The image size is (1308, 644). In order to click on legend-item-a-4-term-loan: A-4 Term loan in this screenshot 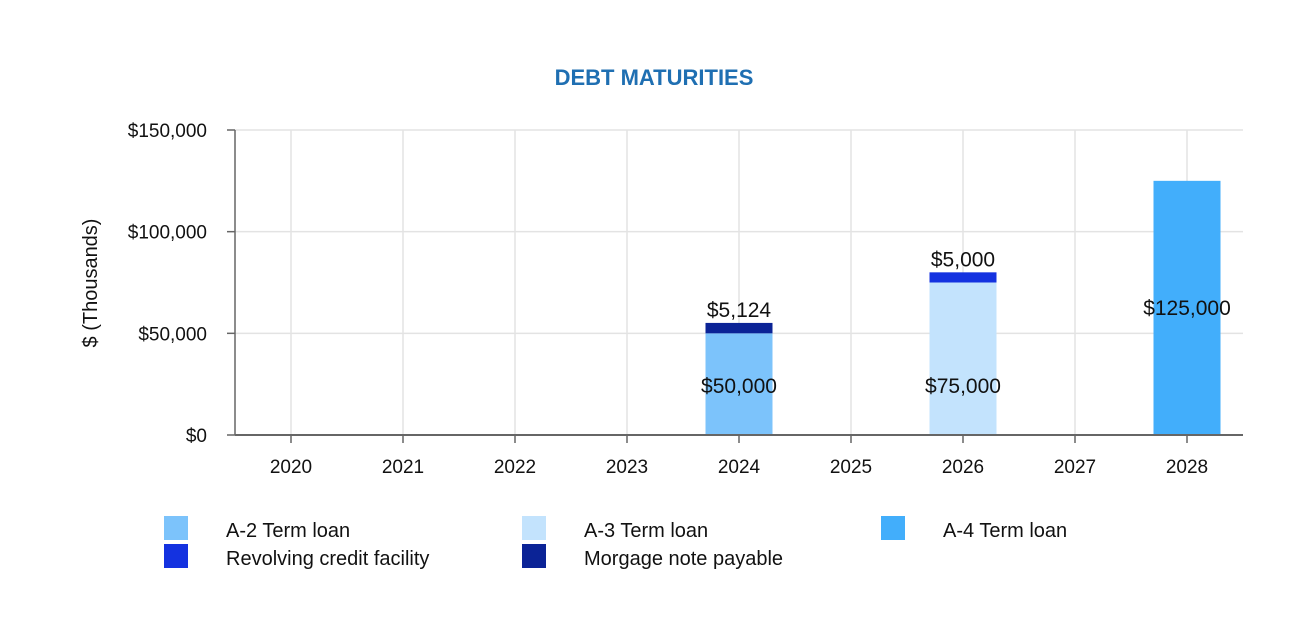, I will do `click(974, 529)`.